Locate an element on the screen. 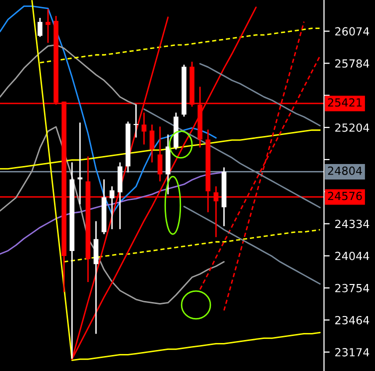 Image resolution: width=375 pixels, height=371 pixels. y-tick-label: 23754 is located at coordinates (352, 288).